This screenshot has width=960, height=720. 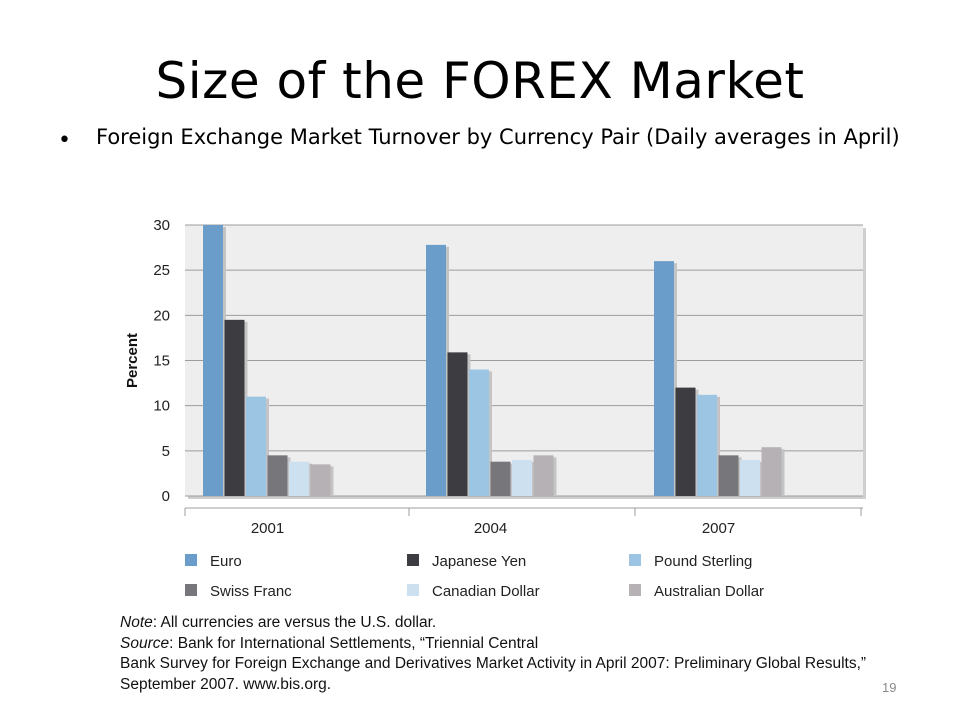 What do you see at coordinates (889, 687) in the screenshot?
I see `page-number: 19` at bounding box center [889, 687].